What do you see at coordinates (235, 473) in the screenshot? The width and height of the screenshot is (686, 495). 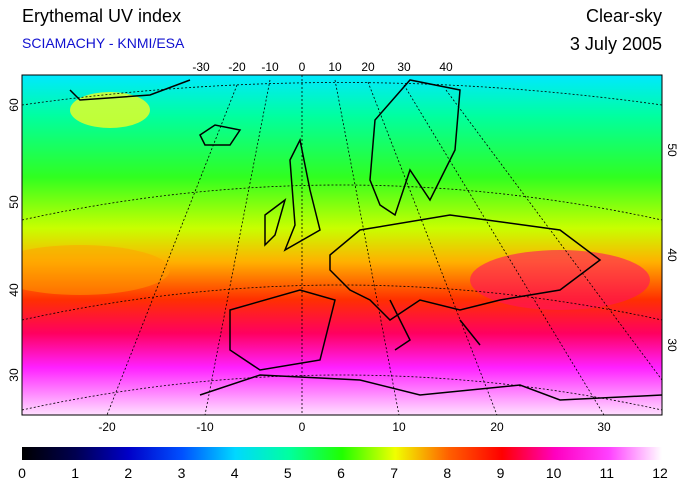 I see `colorbar-tick-label: 4` at bounding box center [235, 473].